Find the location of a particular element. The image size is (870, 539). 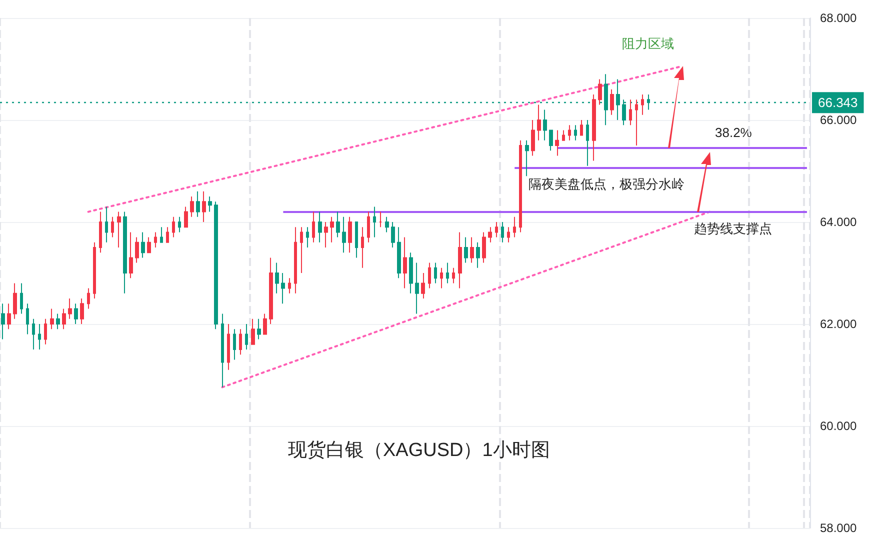

ref-line-label: 趋势线支撑点 is located at coordinates (733, 228).